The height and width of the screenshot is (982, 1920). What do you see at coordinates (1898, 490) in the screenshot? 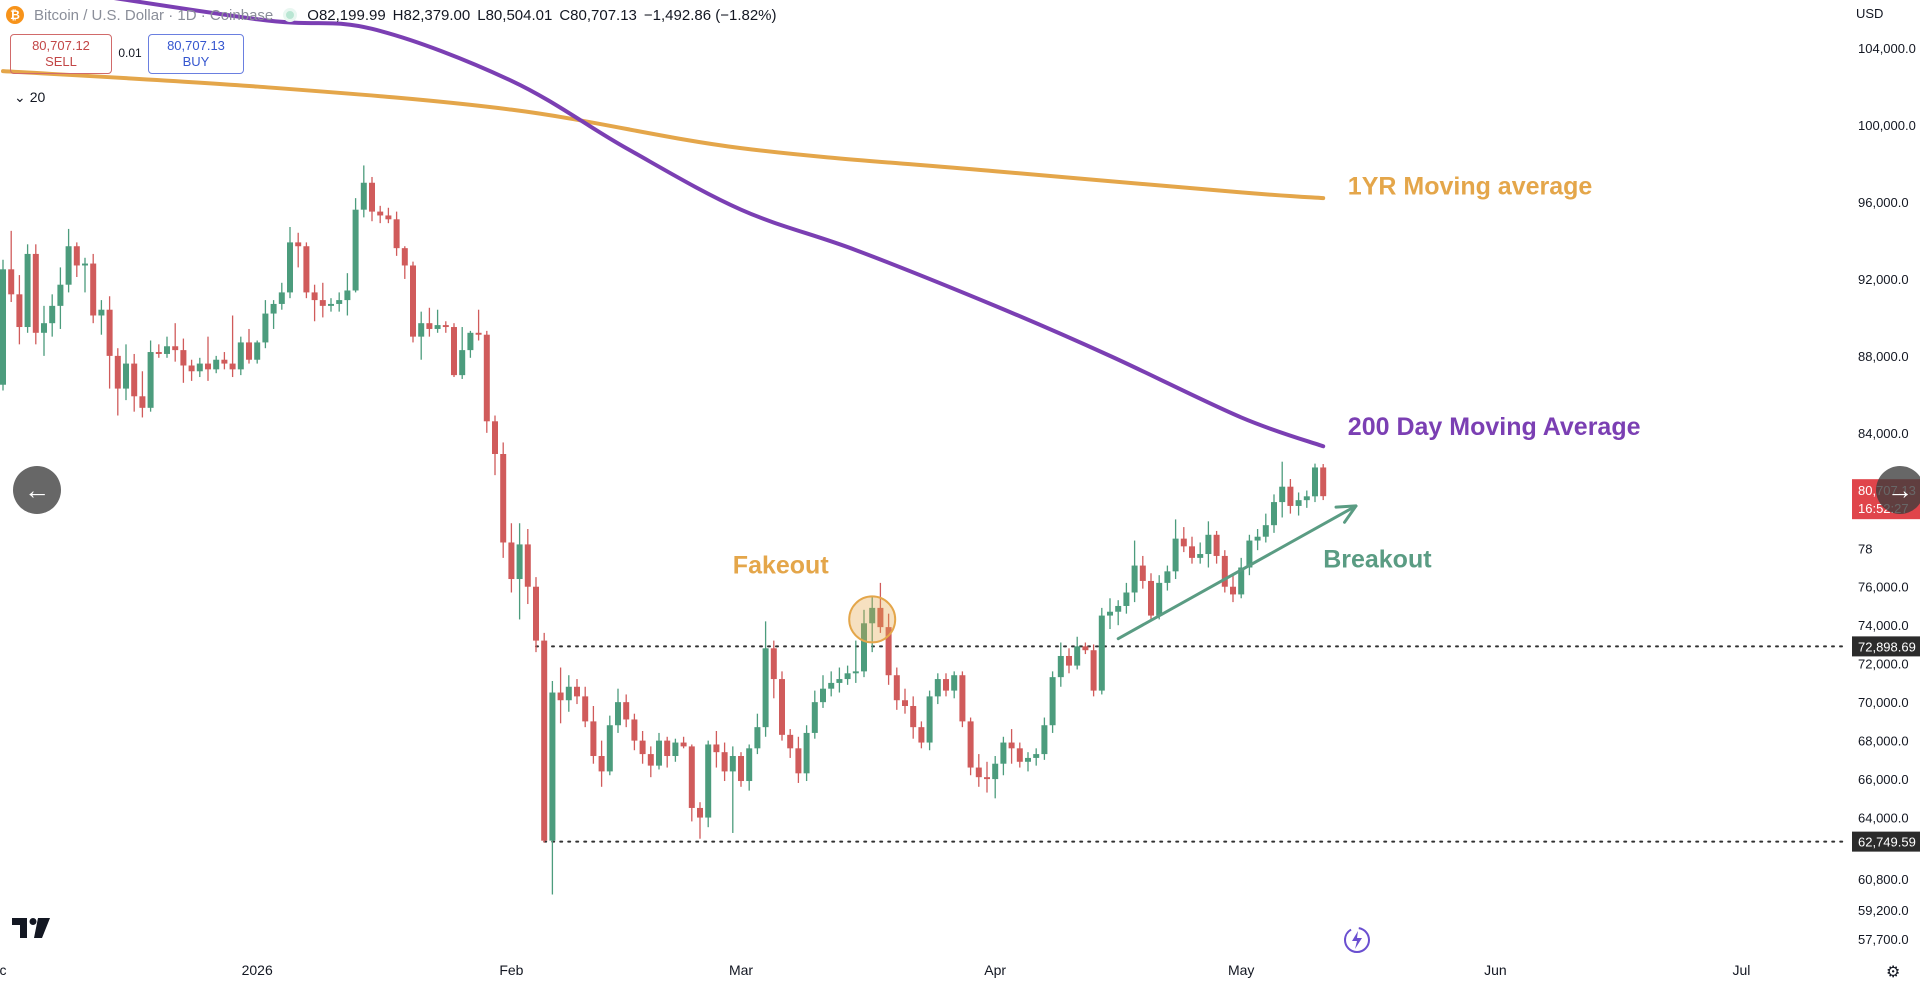
I see `next-arrow-icon: →` at bounding box center [1898, 490].